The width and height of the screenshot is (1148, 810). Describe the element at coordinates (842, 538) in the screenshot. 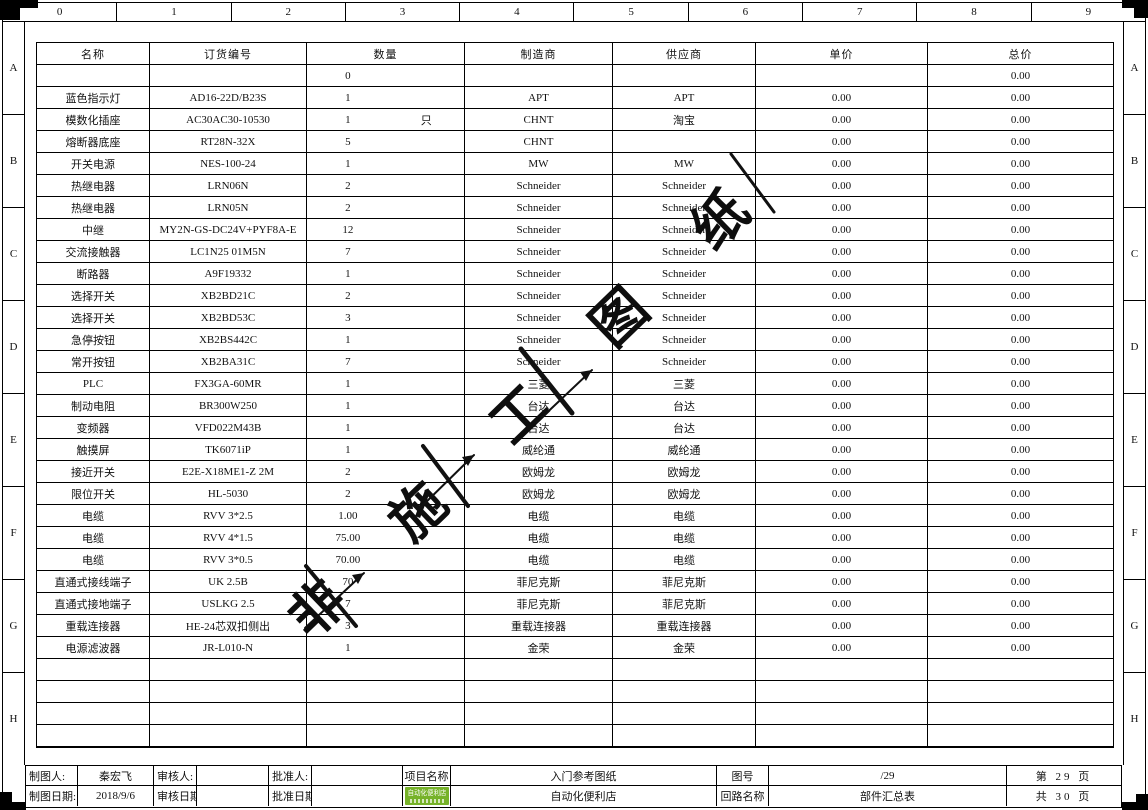

I see `cell-unit-price-r21: 0.00` at that location.